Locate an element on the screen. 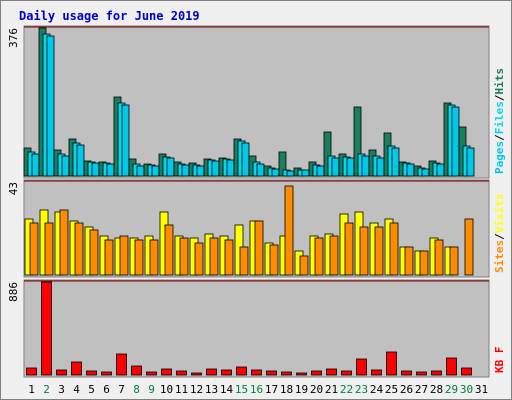  legend-visits-item-1: / is located at coordinates (499, 236).